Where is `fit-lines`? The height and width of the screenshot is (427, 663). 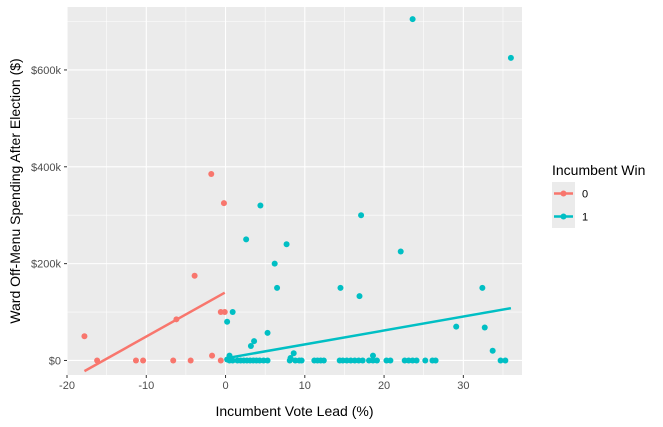
fit-lines is located at coordinates (297, 332).